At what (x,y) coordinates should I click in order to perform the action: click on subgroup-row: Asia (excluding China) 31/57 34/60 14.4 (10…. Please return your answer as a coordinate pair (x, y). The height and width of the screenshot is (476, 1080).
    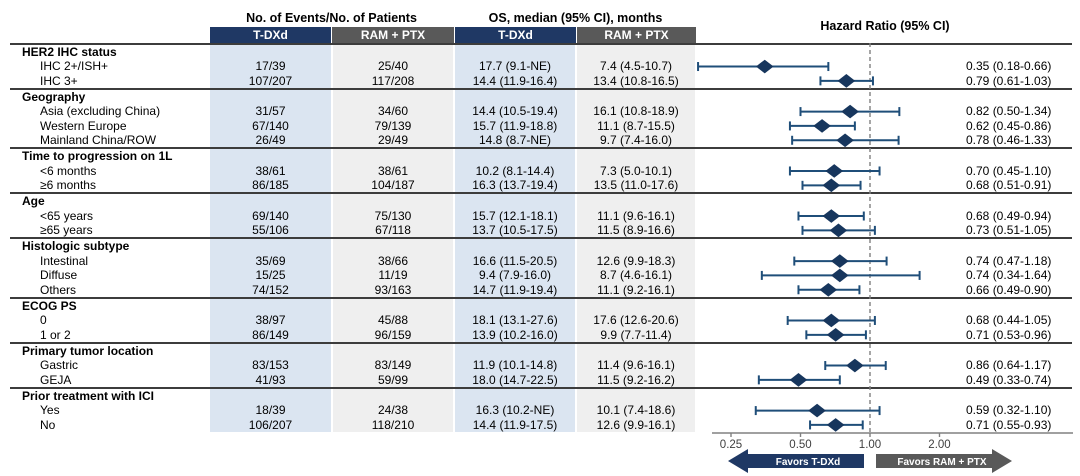
    Looking at the image, I should click on (541, 111).